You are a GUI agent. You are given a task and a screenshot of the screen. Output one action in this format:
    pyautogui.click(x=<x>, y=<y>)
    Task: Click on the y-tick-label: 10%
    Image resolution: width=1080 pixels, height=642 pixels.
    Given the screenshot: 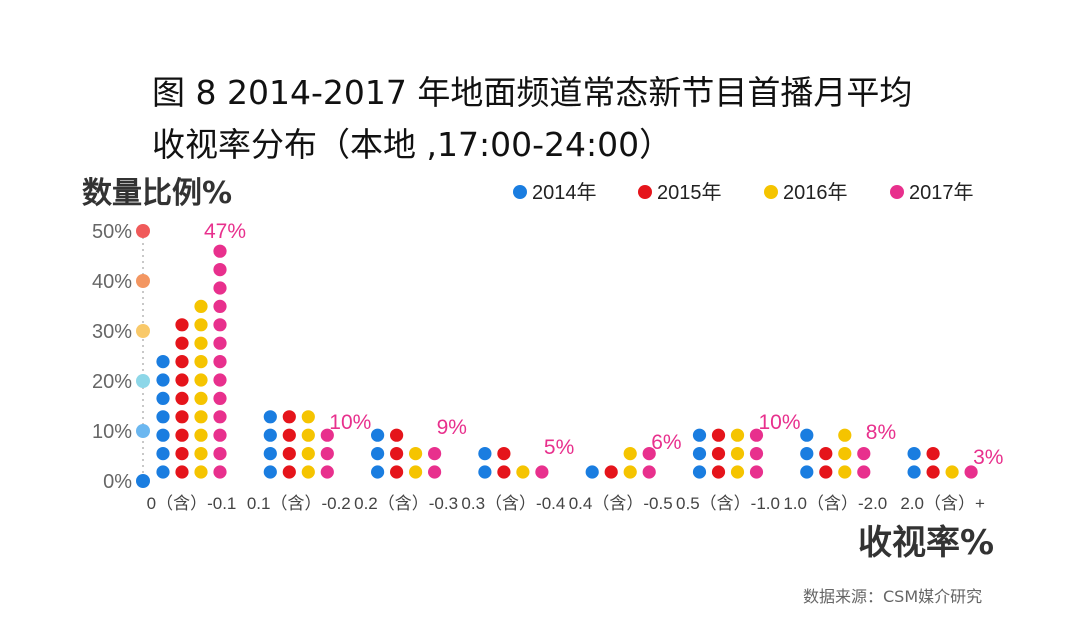 What is the action you would take?
    pyautogui.click(x=112, y=432)
    